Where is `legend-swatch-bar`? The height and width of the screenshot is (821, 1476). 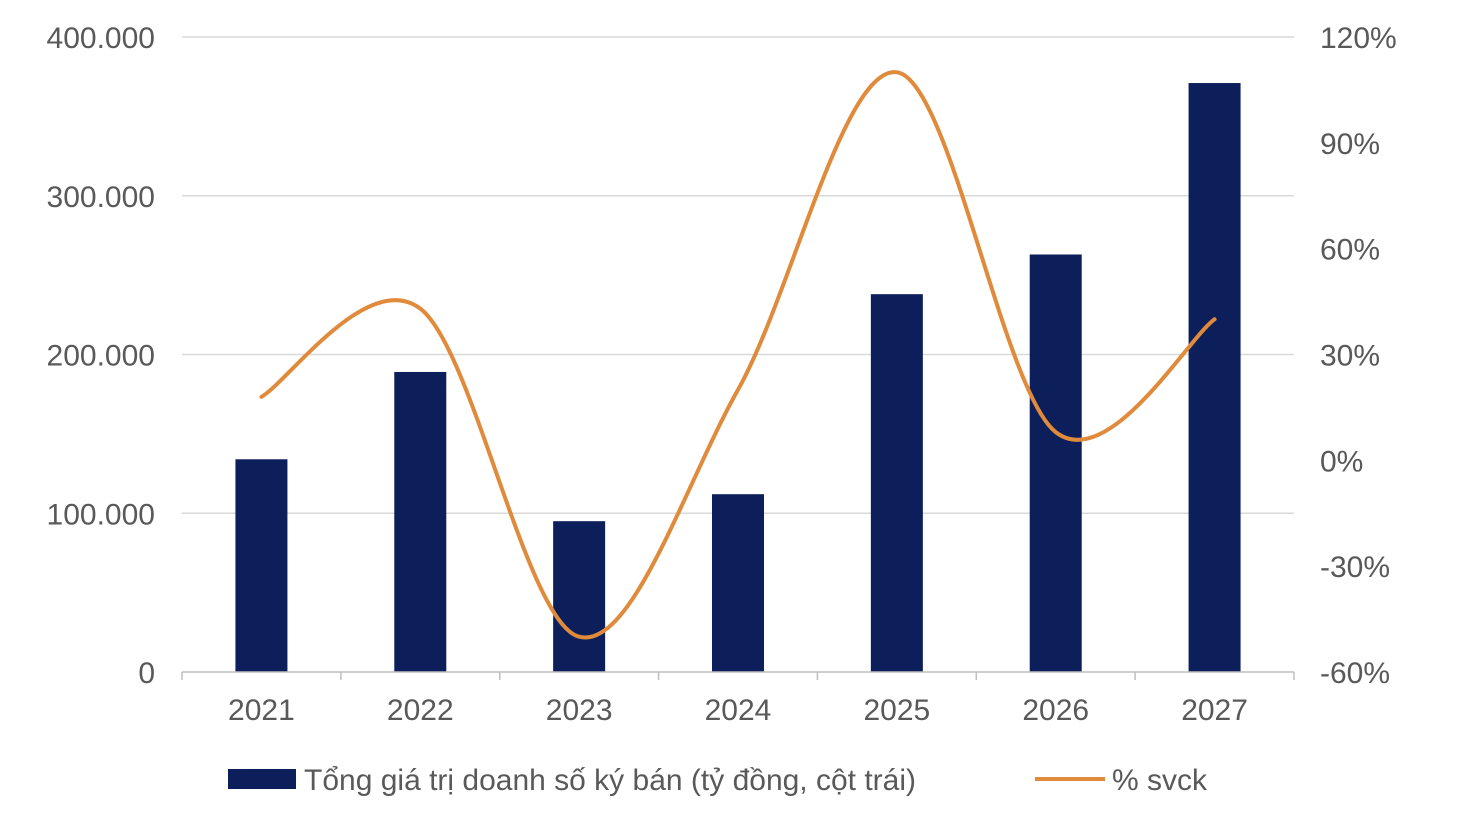
legend-swatch-bar is located at coordinates (262, 779).